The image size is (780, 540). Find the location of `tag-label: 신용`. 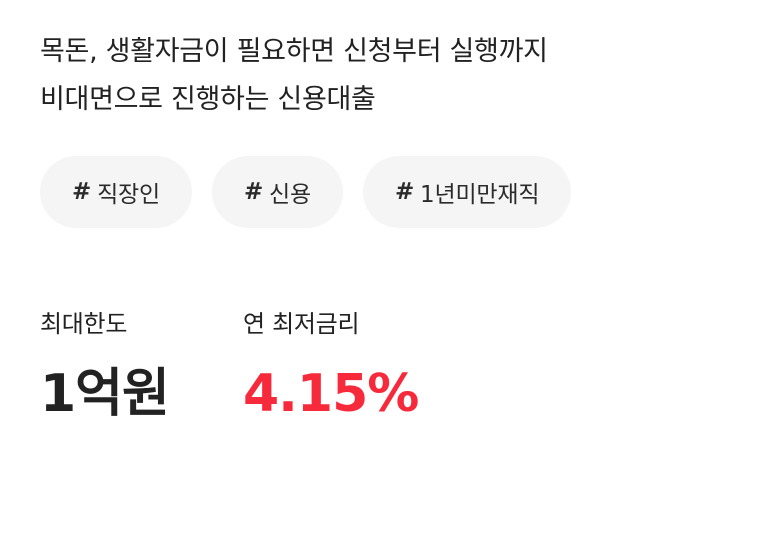

tag-label: 신용 is located at coordinates (290, 195).